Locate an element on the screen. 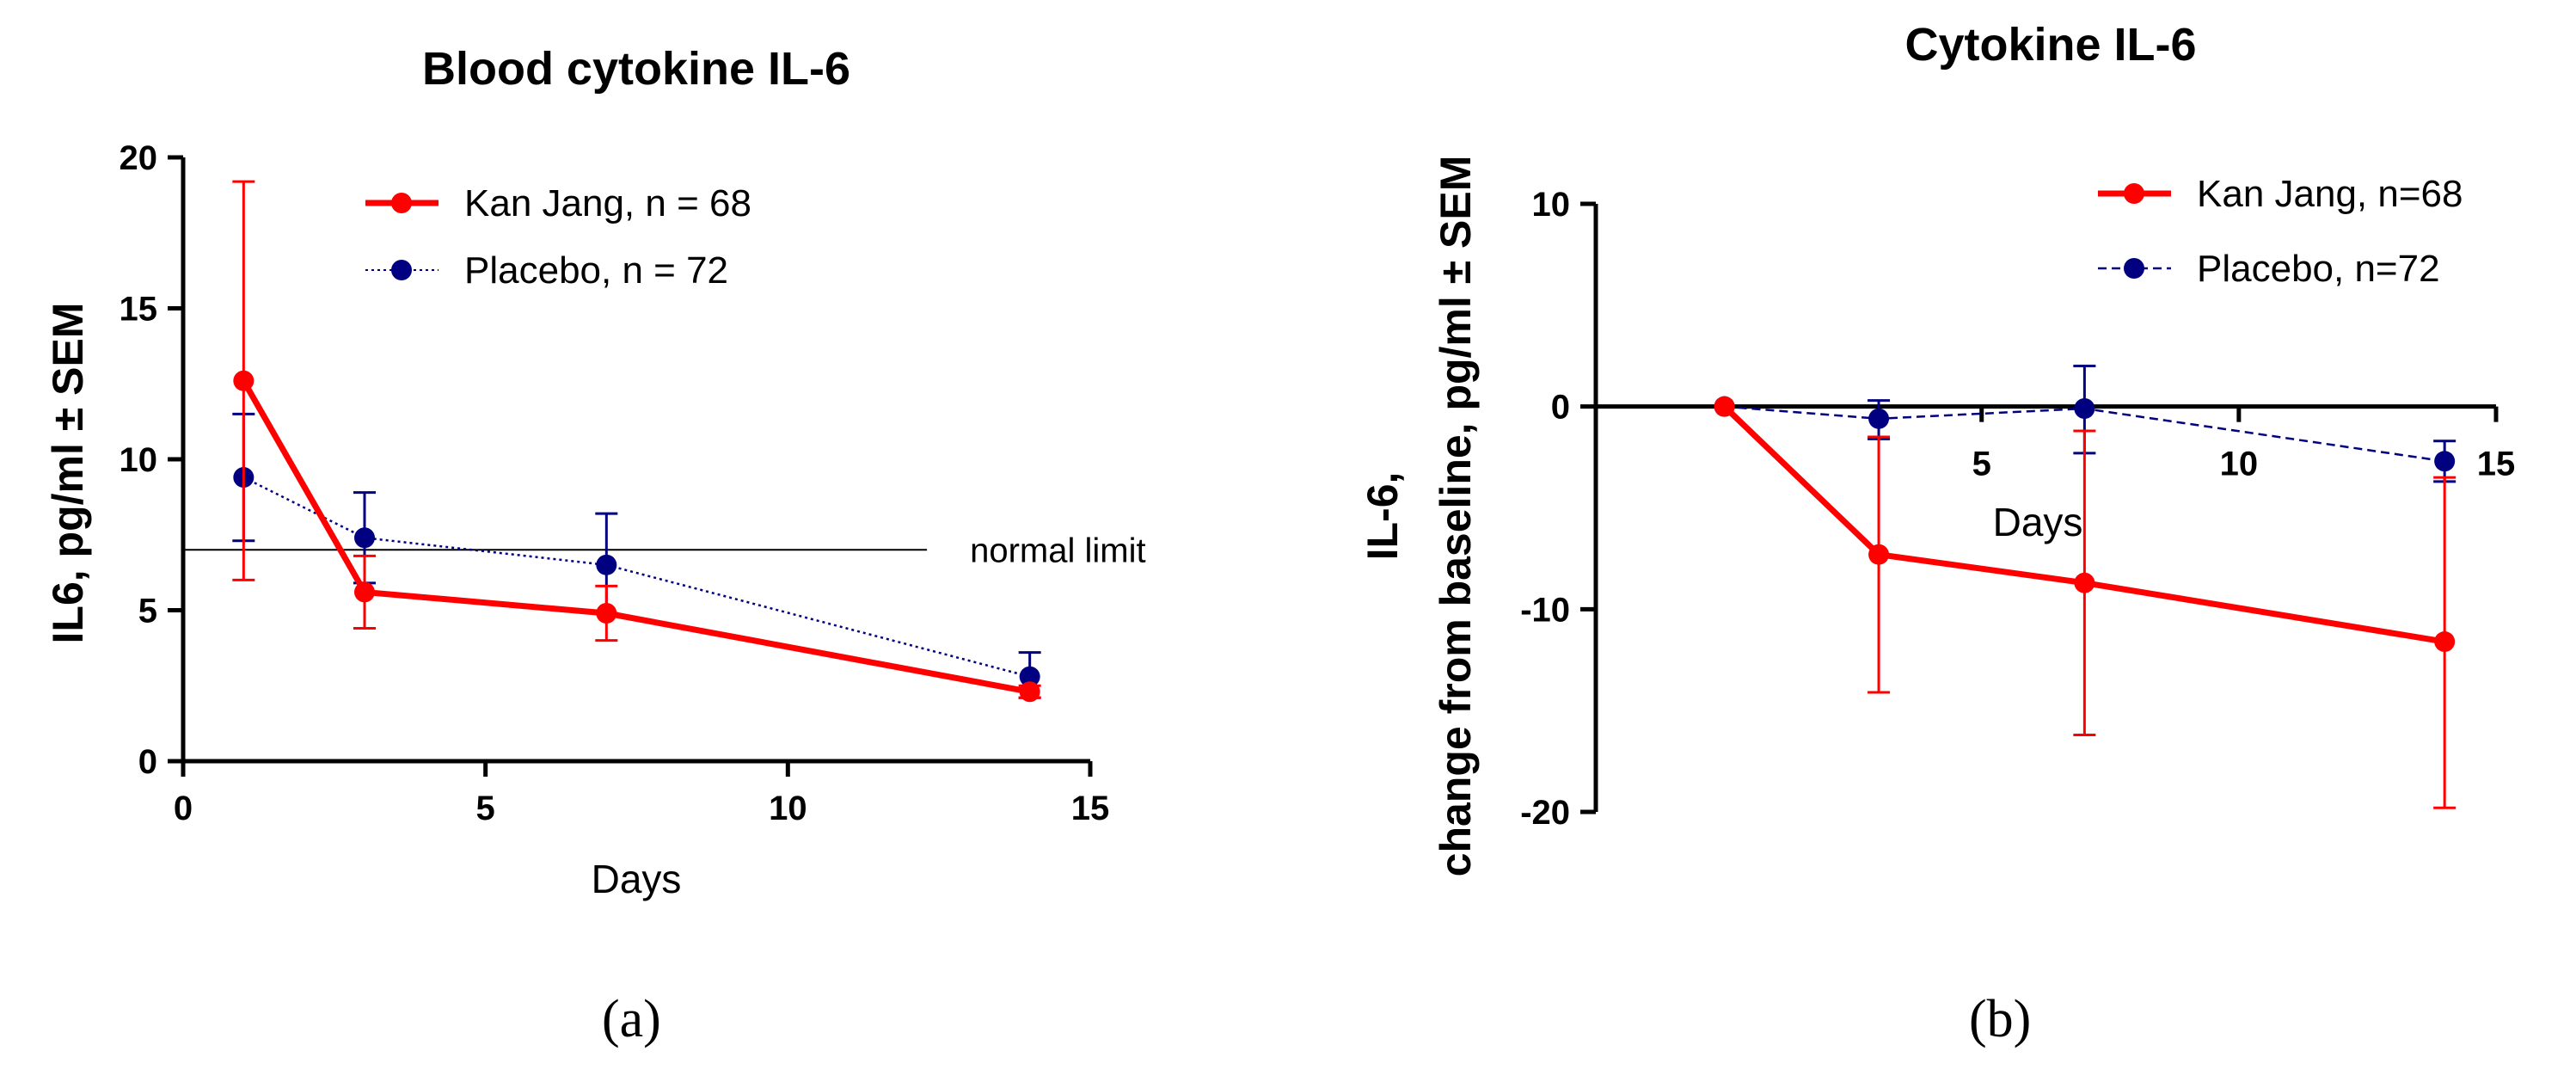 The image size is (2576, 1088). chart-a-legend: Kan Jang, n = 68 Placebo, n = 72 is located at coordinates (558, 237).